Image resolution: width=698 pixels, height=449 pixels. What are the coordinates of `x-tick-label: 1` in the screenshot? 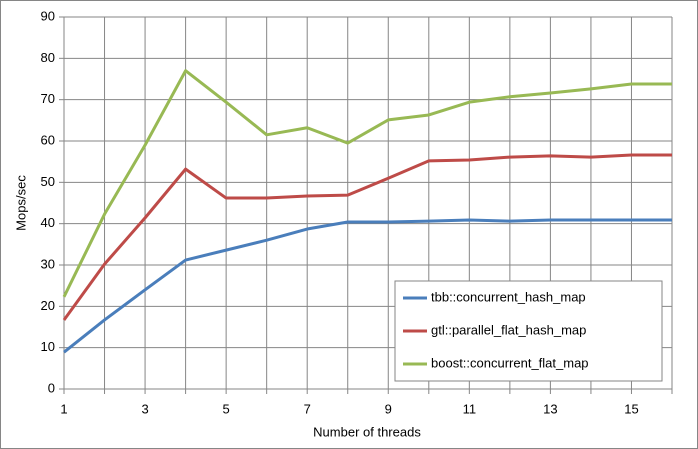 It's located at (63, 408).